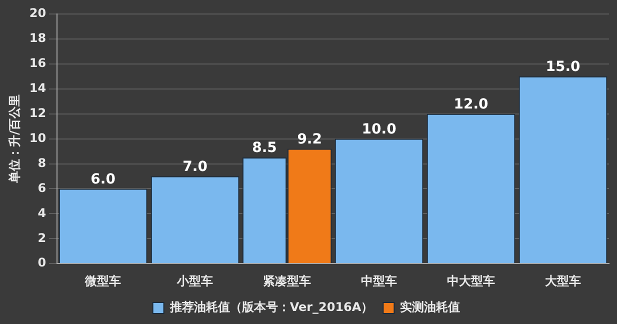  I want to click on y-tick-label: 18, so click(37, 38).